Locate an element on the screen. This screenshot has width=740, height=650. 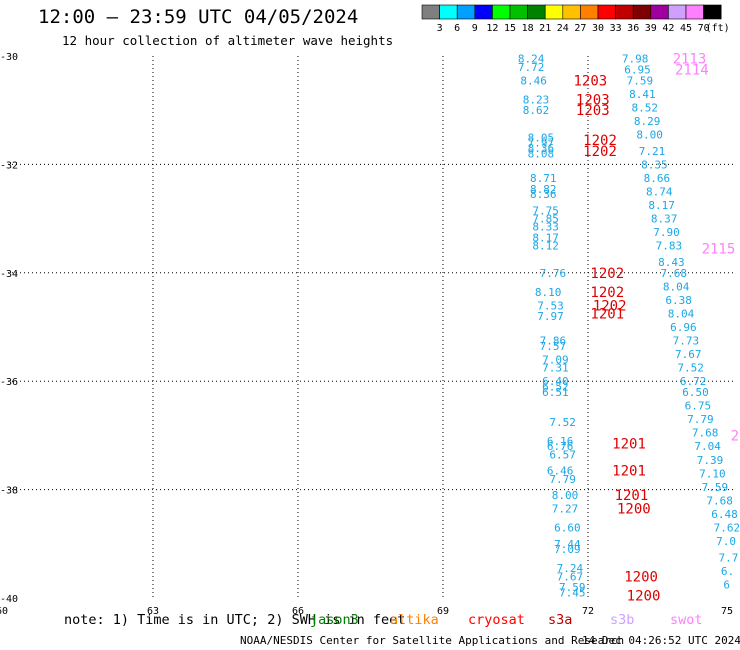
y-tick-label: -36 is located at coordinates (9, 382).